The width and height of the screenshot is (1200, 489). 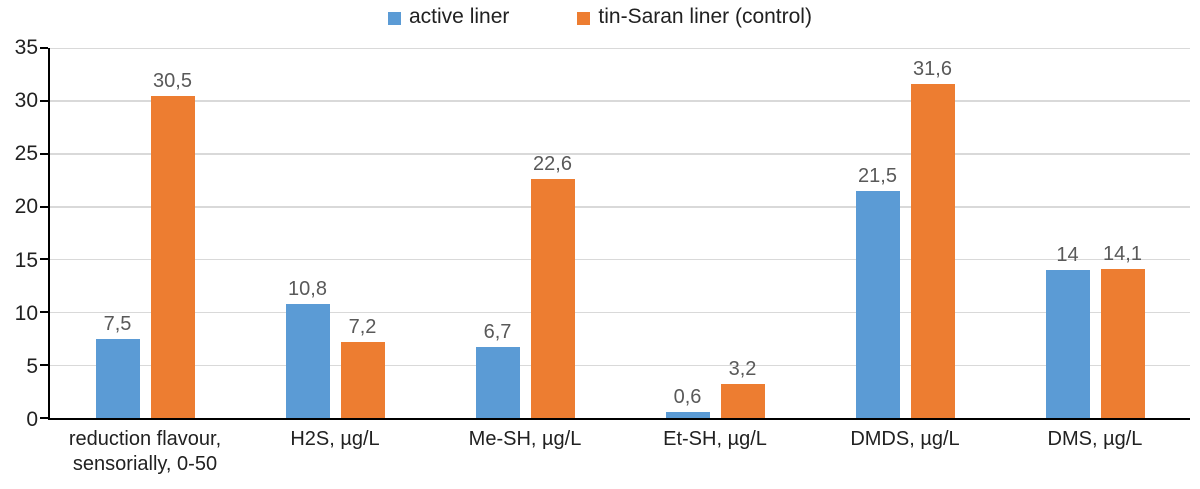 I want to click on x-axis-category-label: DMDS, µg/L, so click(x=905, y=439).